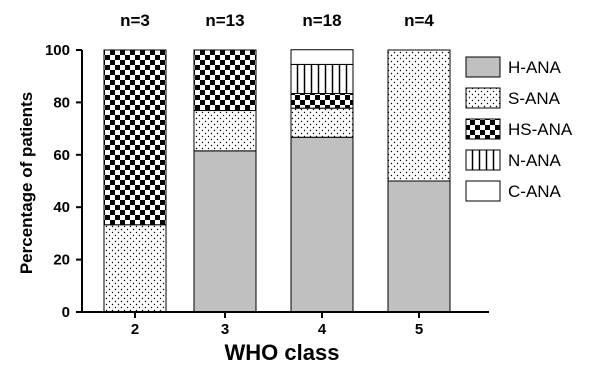 The width and height of the screenshot is (598, 365). I want to click on legend-swatch-hs-ana, so click(483, 129).